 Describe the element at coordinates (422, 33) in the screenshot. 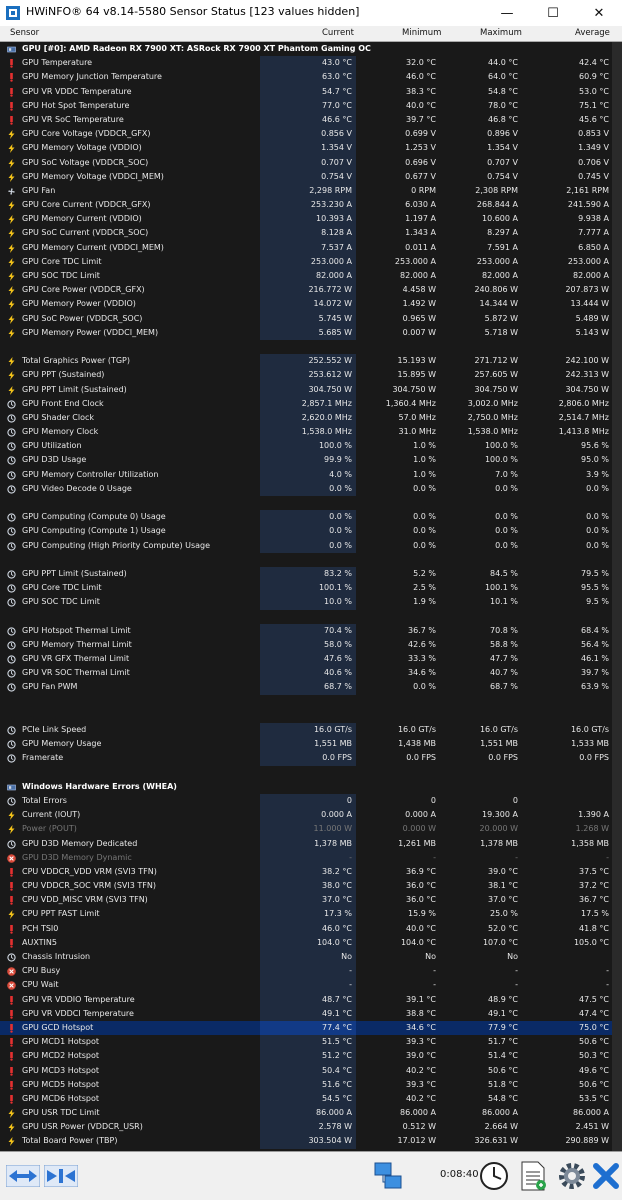

I see `header-minimum: Minimum` at that location.